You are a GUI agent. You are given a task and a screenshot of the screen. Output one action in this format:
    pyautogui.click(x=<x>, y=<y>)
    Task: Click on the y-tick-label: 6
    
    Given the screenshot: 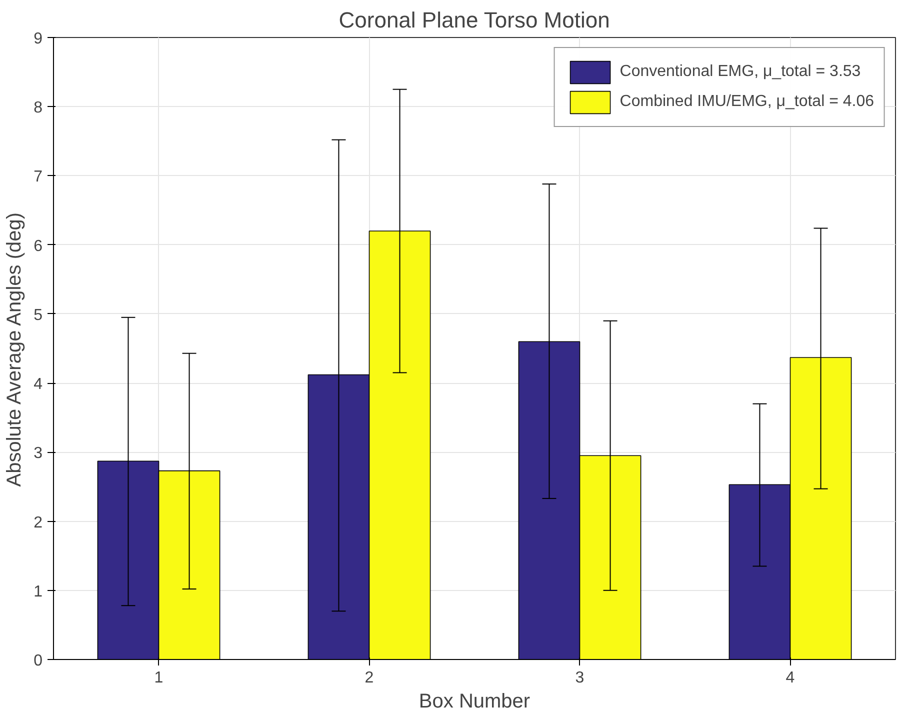 What is the action you would take?
    pyautogui.click(x=38, y=246)
    